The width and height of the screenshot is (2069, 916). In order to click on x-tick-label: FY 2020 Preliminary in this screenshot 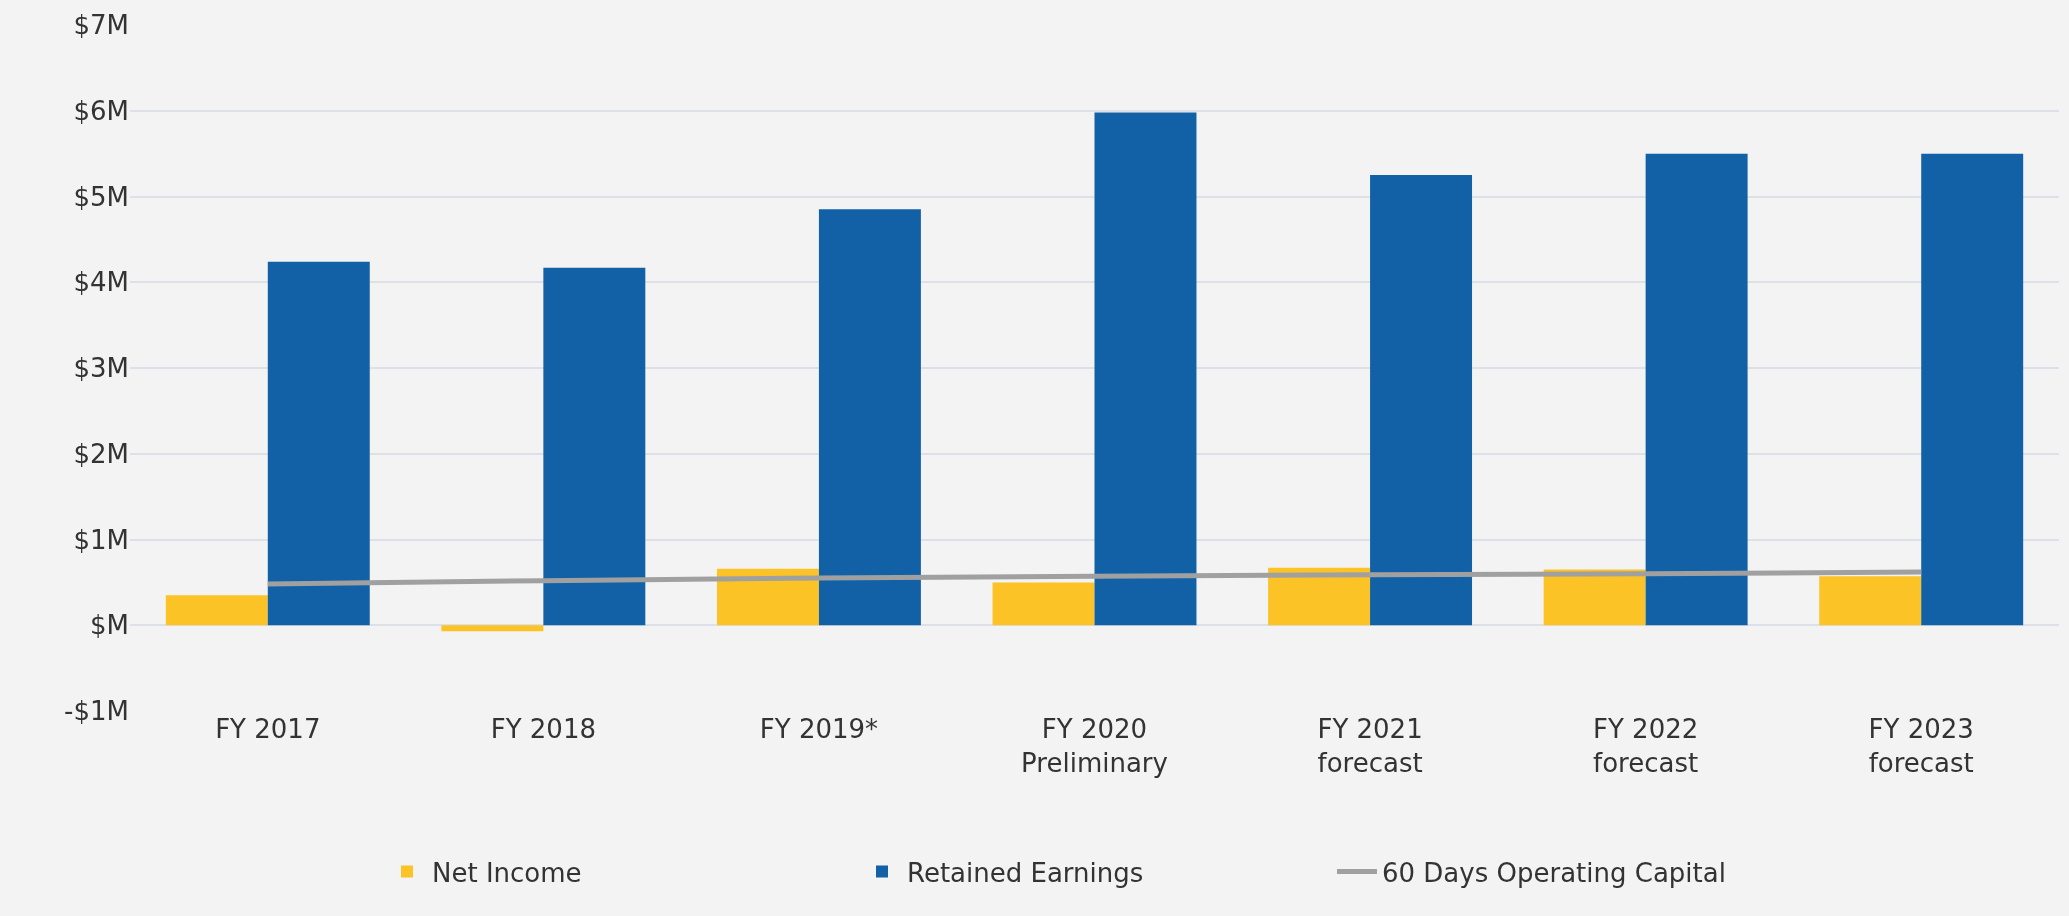, I will do `click(1094, 746)`.